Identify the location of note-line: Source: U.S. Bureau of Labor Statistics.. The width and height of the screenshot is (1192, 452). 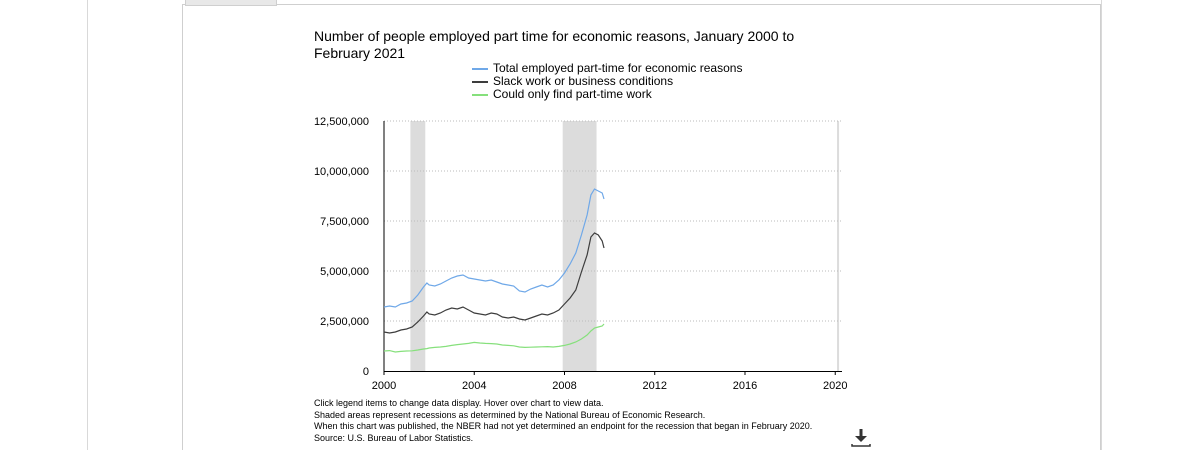
(394, 437).